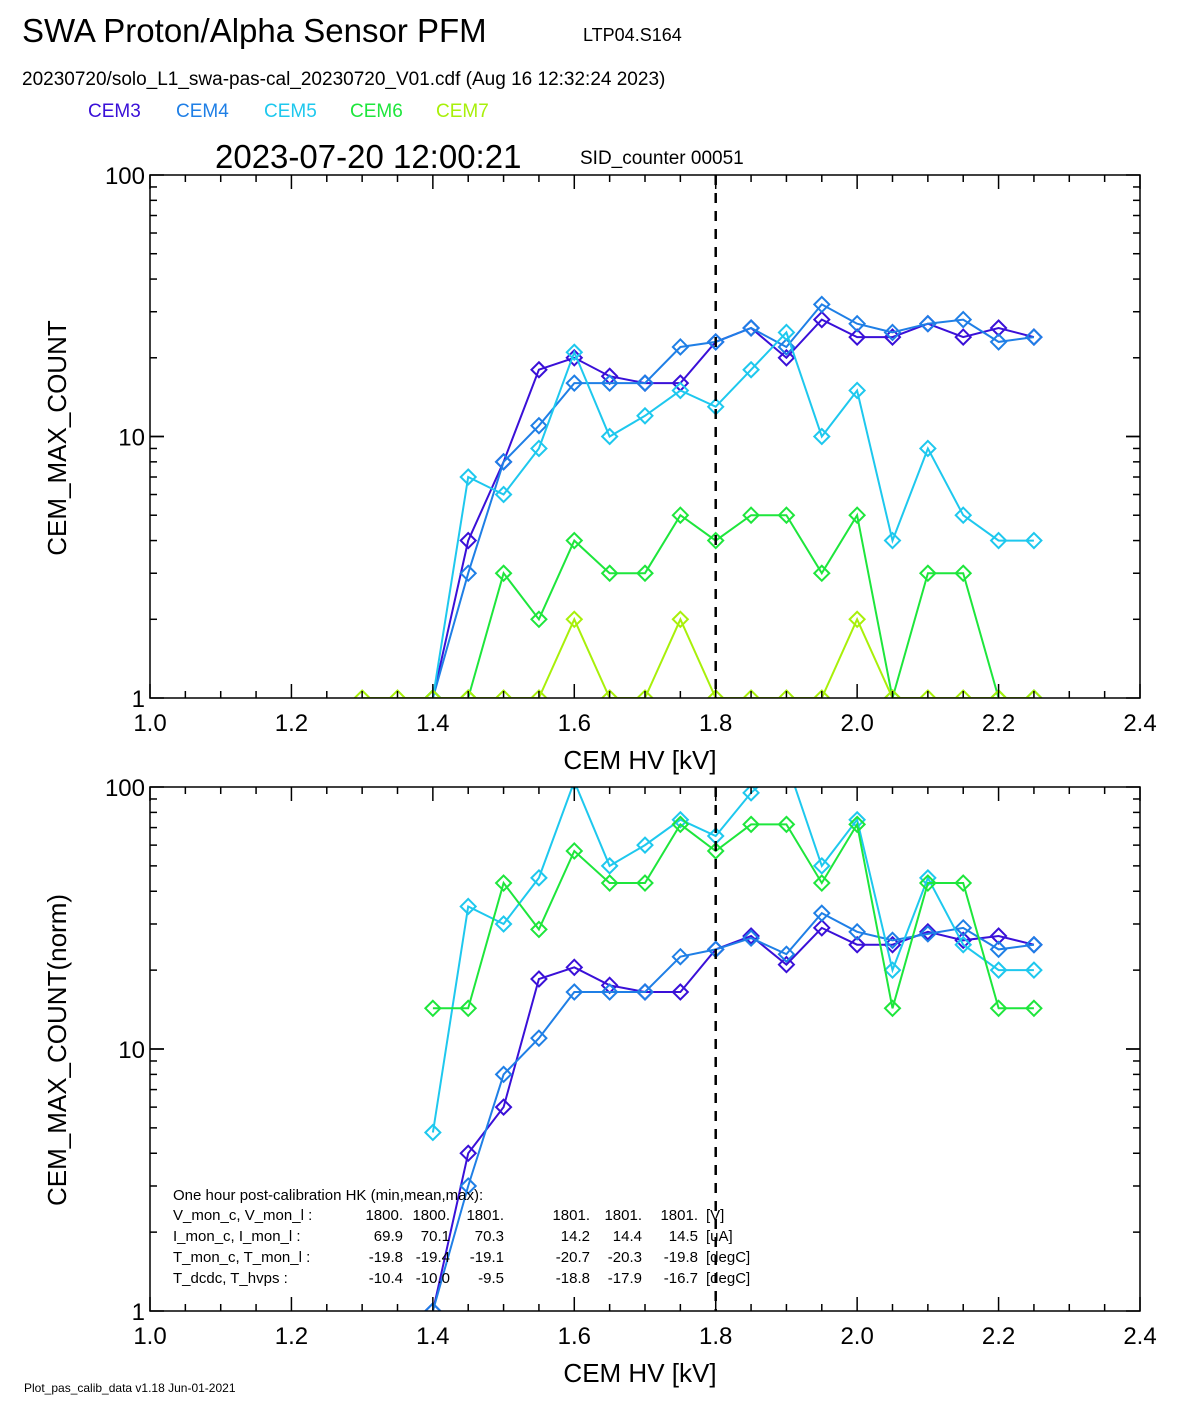 Image resolution: width=1201 pixels, height=1411 pixels. What do you see at coordinates (625, 1257) in the screenshot?
I see `hk-value: -20.3` at bounding box center [625, 1257].